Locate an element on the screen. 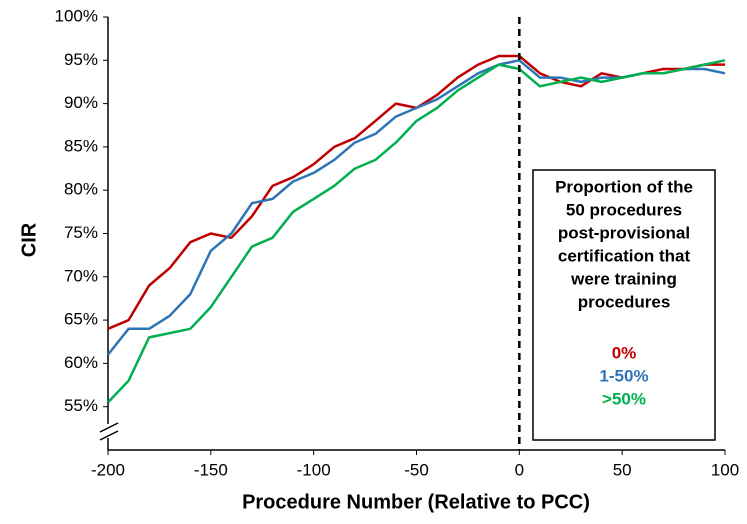 The width and height of the screenshot is (747, 524). y-tick-label: 80% is located at coordinates (81, 189).